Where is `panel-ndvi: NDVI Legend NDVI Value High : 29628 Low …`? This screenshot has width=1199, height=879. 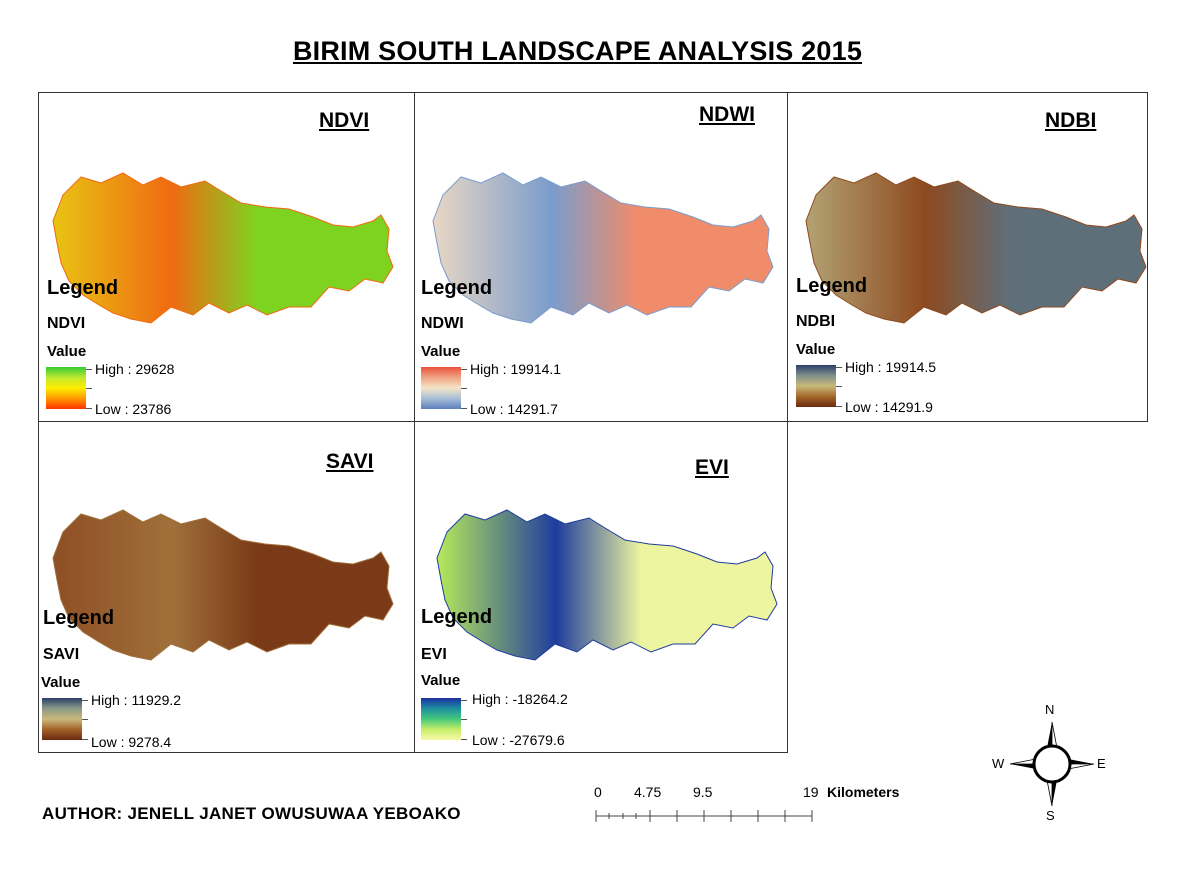 panel-ndvi: NDVI Legend NDVI Value High : 29628 Low … is located at coordinates (226, 257).